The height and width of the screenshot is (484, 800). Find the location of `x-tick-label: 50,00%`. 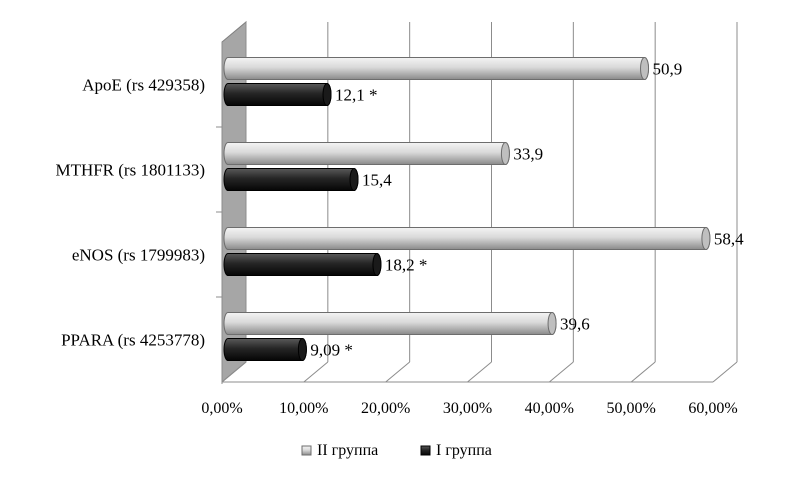

x-tick-label: 50,00% is located at coordinates (631, 408).